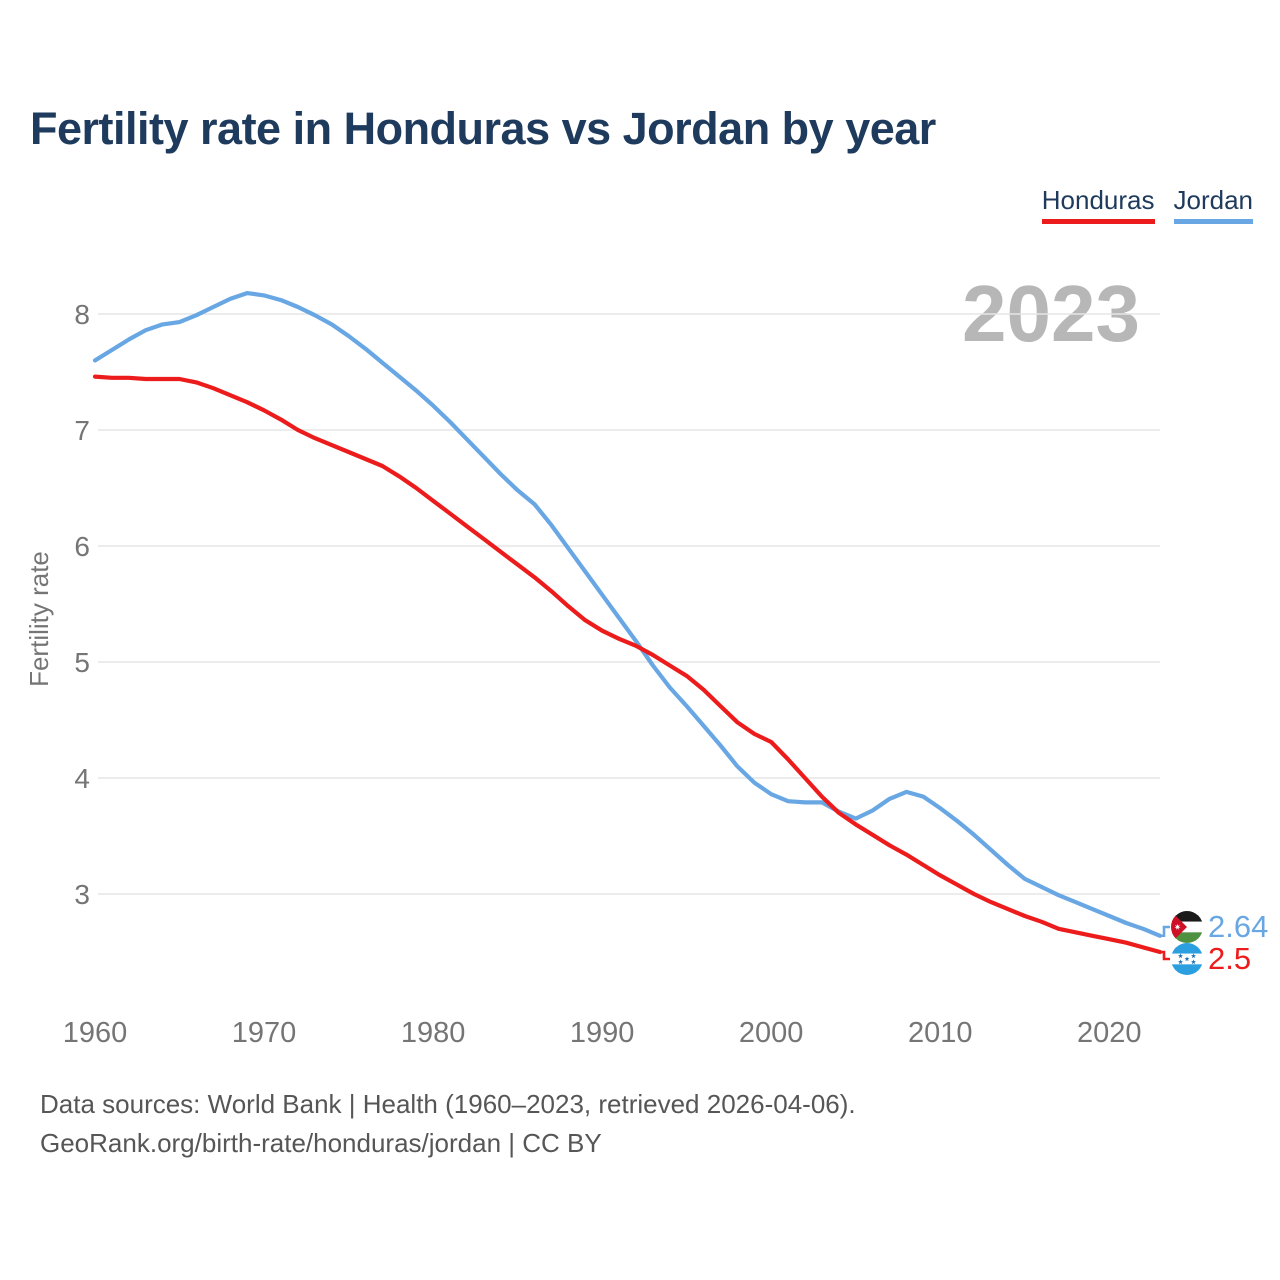 The height and width of the screenshot is (1280, 1280). I want to click on honduras-end-value: 2.5, so click(1229, 958).